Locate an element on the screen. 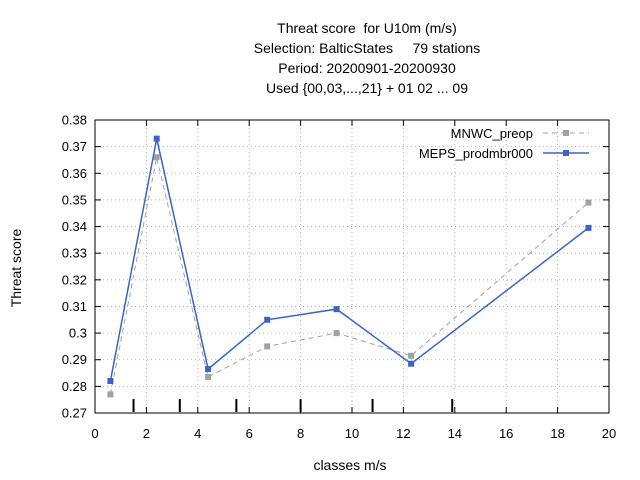 The height and width of the screenshot is (480, 640). x-tick-label: 20 is located at coordinates (609, 433).